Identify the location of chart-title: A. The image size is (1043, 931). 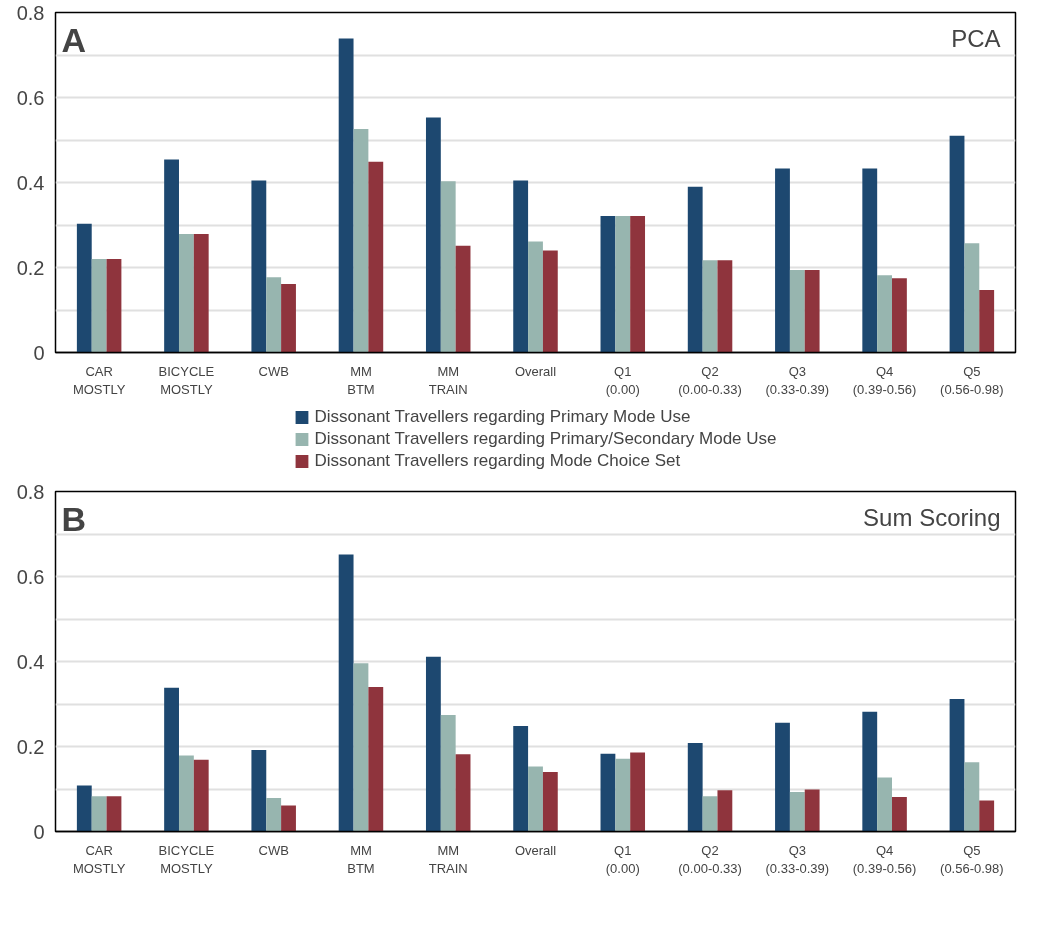
(74, 39).